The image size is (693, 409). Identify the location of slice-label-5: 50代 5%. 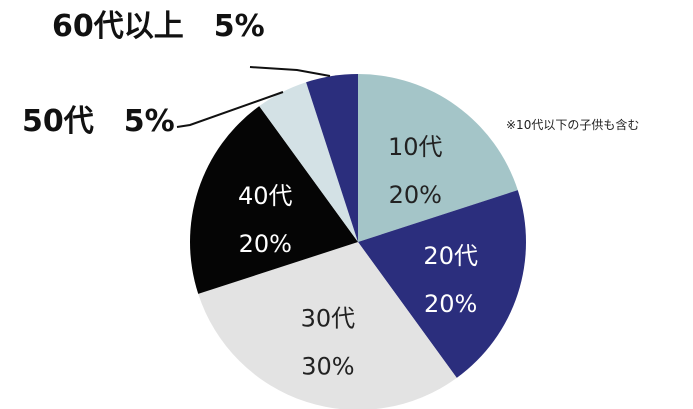
(98, 121).